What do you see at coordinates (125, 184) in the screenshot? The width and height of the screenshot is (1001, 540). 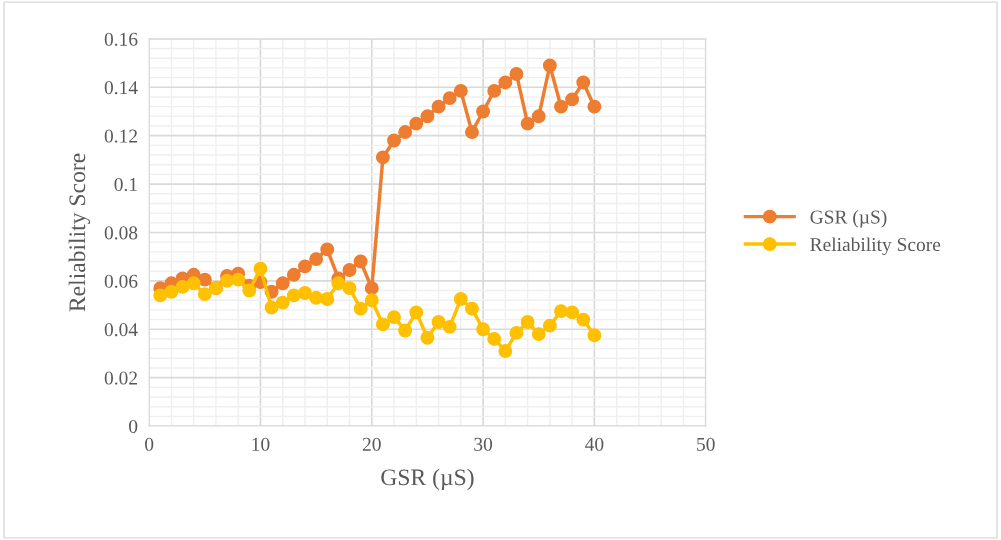 I see `y-tick-label: 0.1` at bounding box center [125, 184].